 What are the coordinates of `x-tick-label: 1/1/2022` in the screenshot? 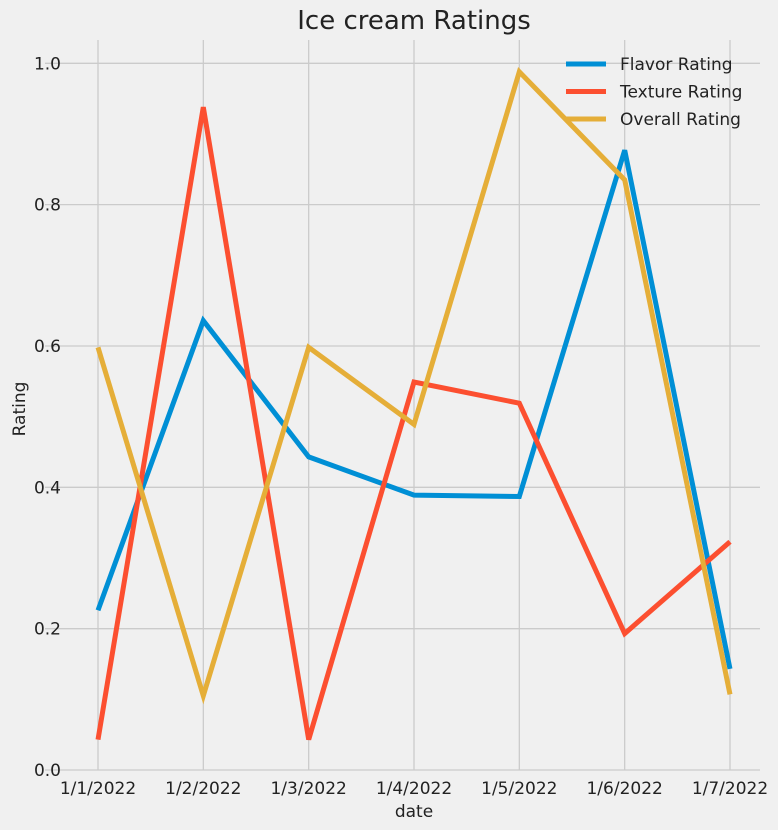 It's located at (98, 789).